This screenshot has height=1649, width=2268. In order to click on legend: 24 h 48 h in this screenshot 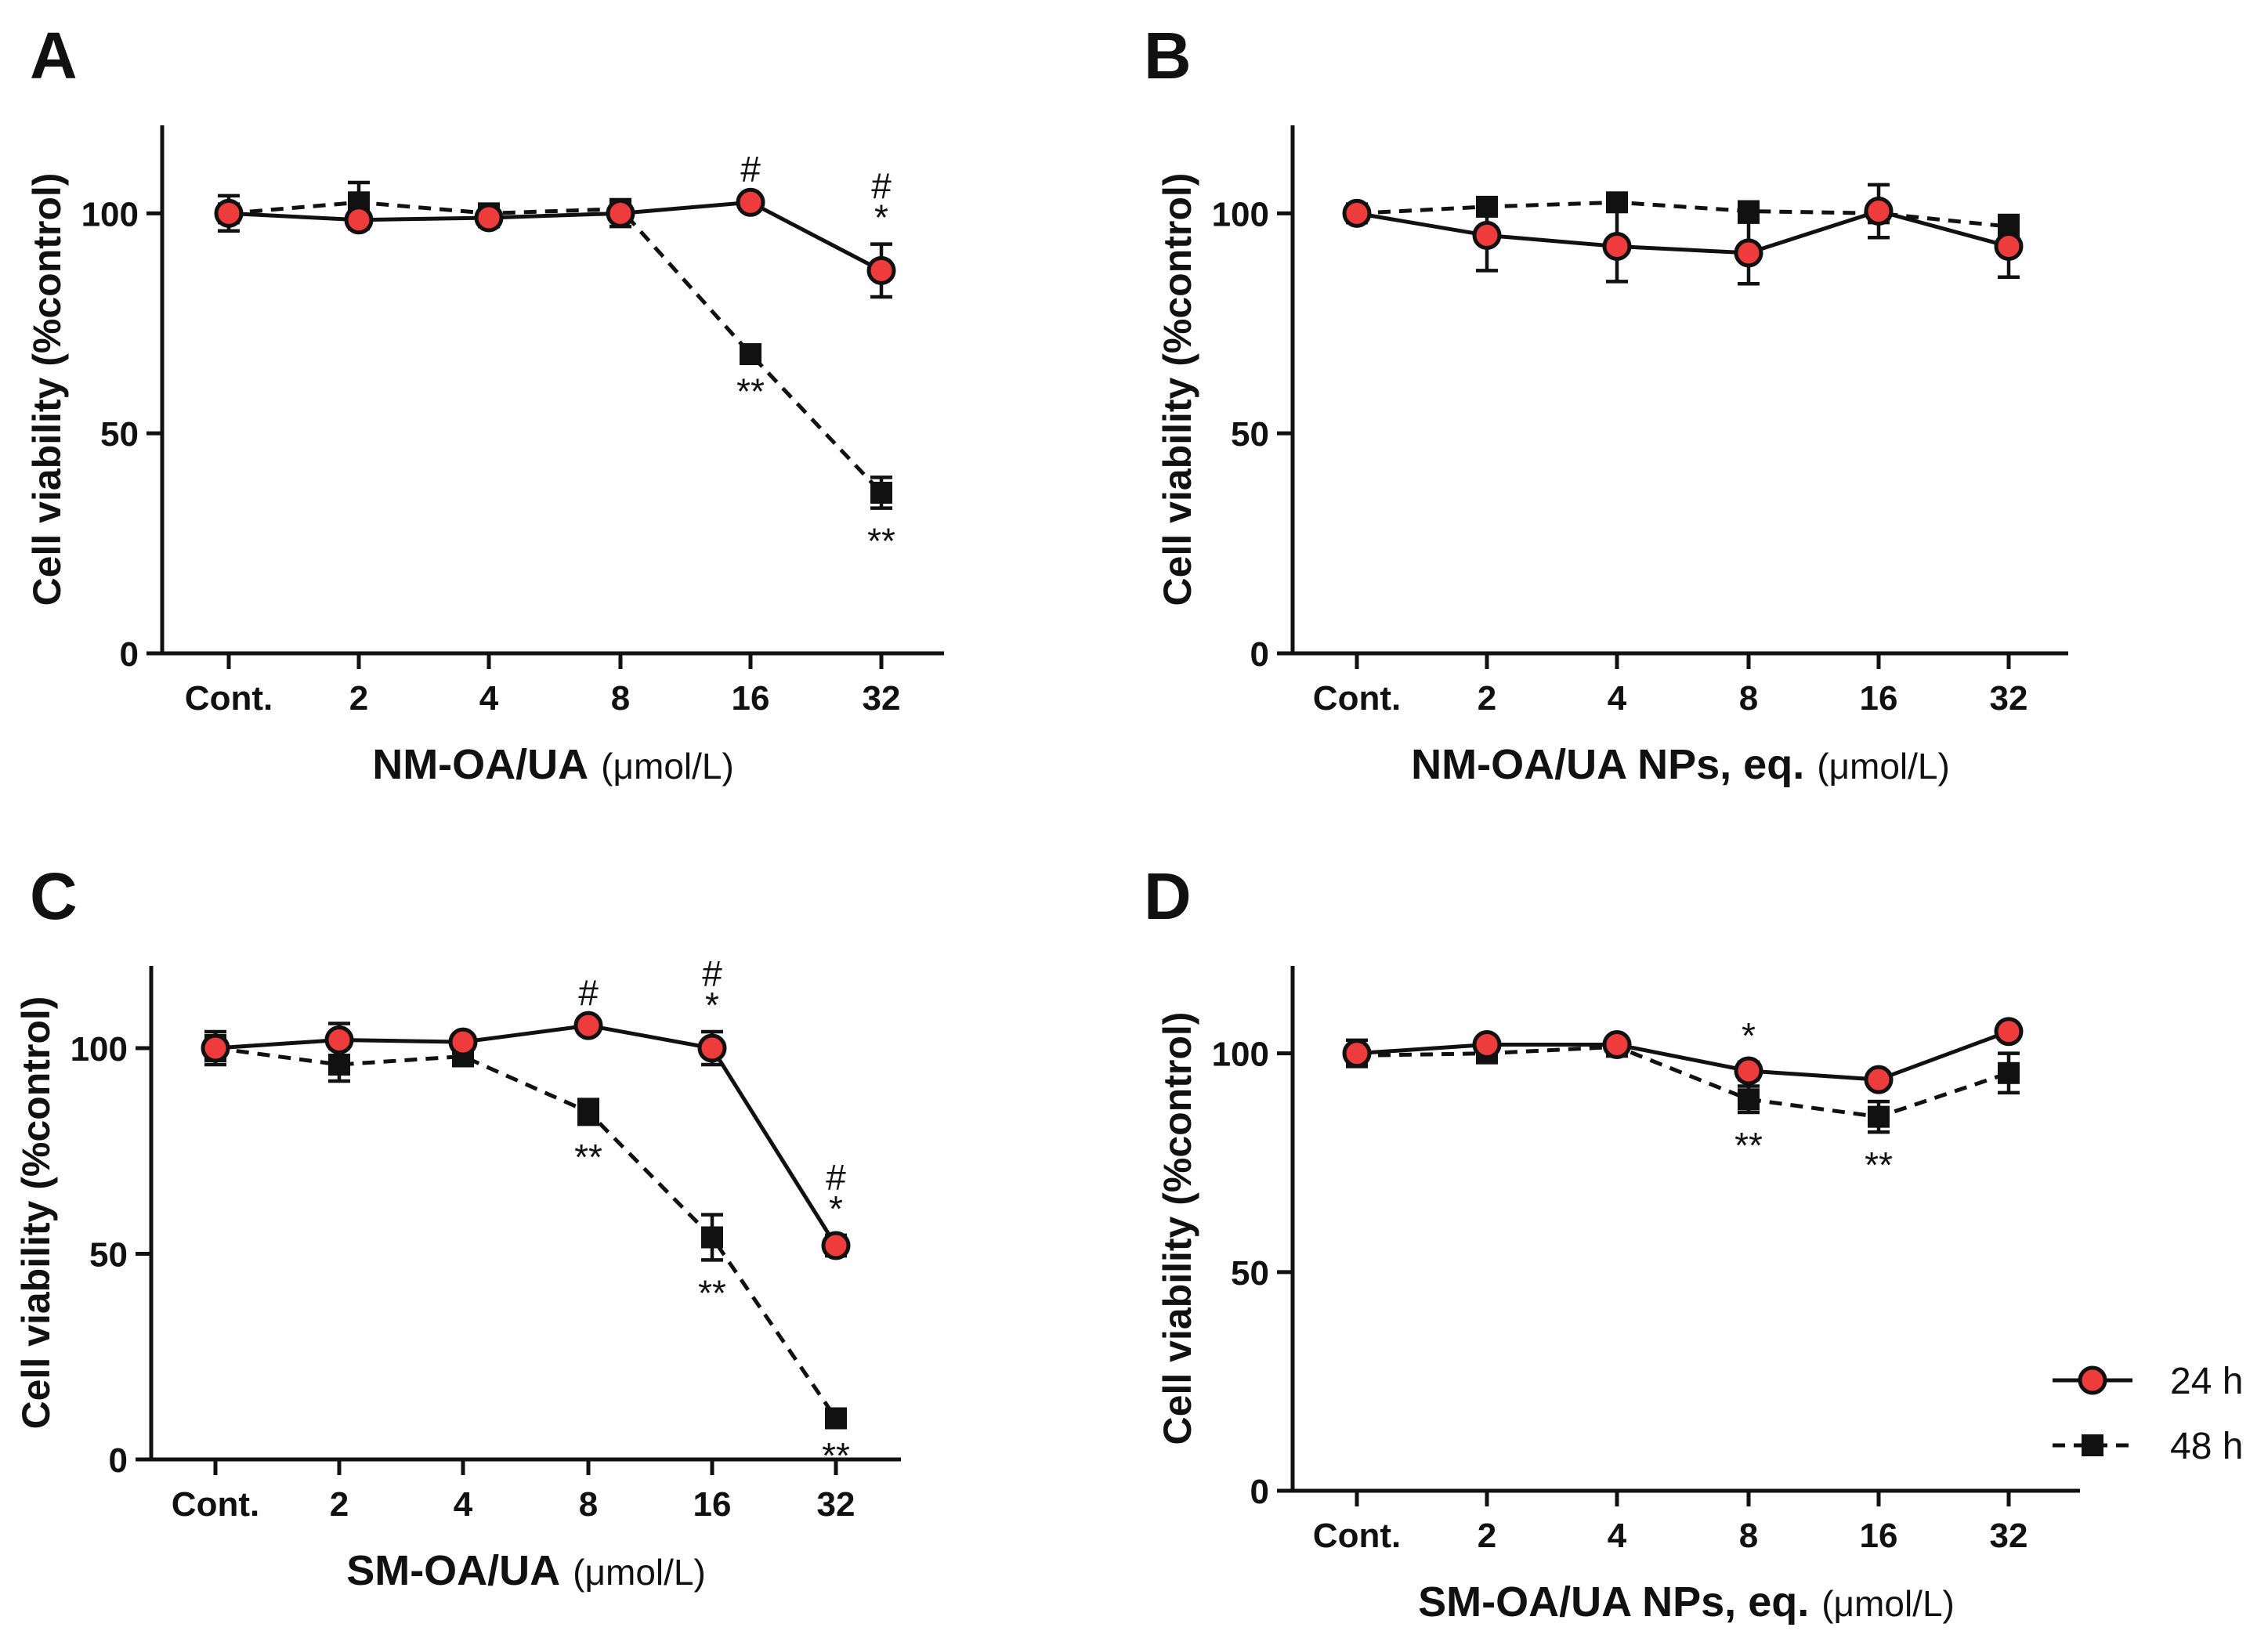, I will do `click(2148, 1414)`.